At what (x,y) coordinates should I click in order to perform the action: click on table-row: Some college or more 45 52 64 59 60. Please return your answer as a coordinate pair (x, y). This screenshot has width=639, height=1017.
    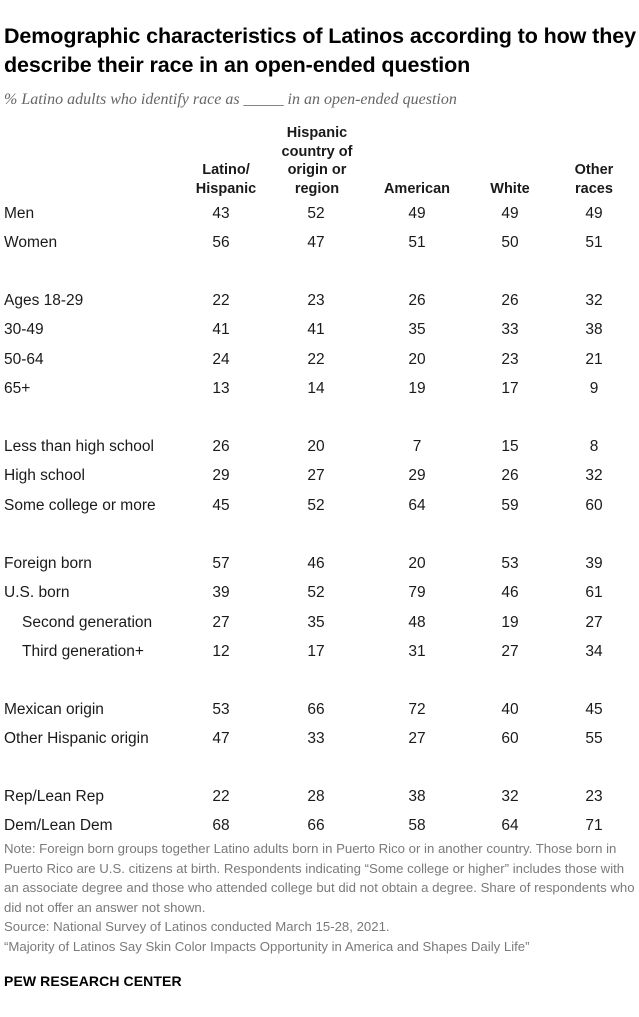
    Looking at the image, I should click on (319, 506).